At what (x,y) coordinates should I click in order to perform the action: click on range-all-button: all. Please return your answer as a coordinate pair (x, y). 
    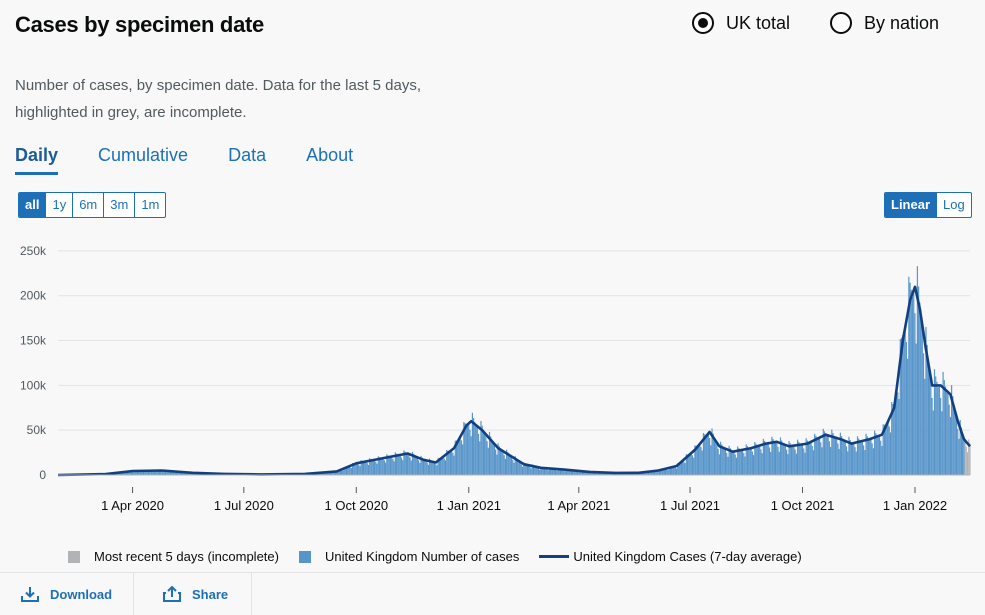
    Looking at the image, I should click on (32, 205).